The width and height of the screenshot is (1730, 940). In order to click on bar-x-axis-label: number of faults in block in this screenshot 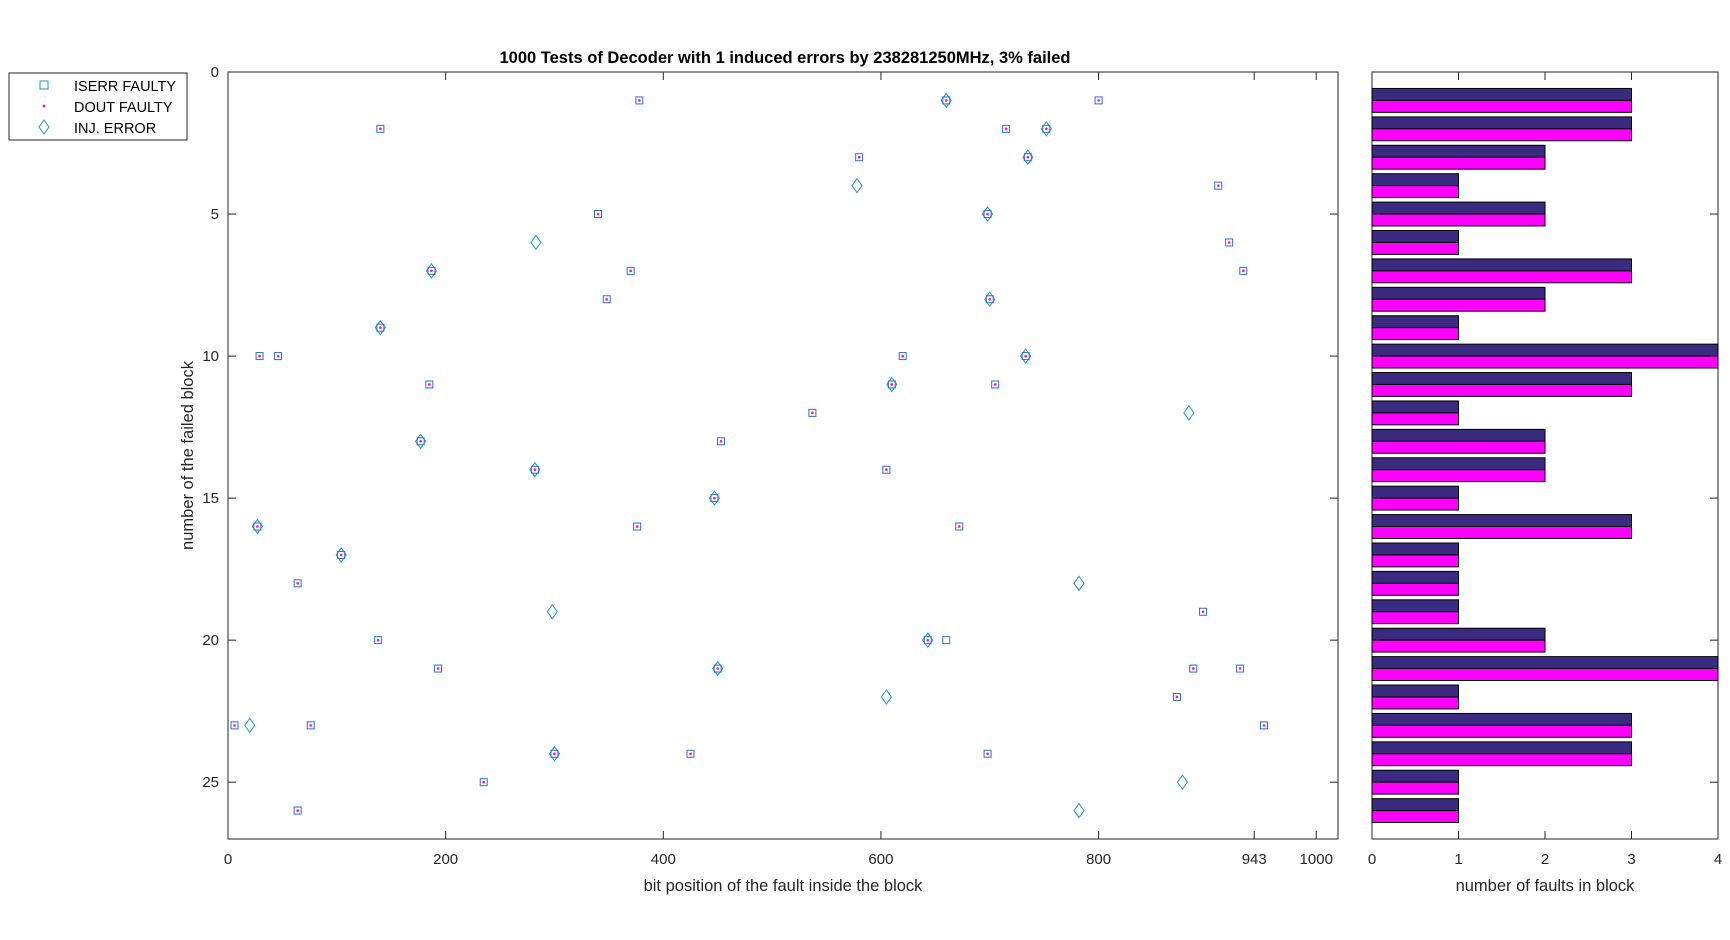, I will do `click(1546, 886)`.